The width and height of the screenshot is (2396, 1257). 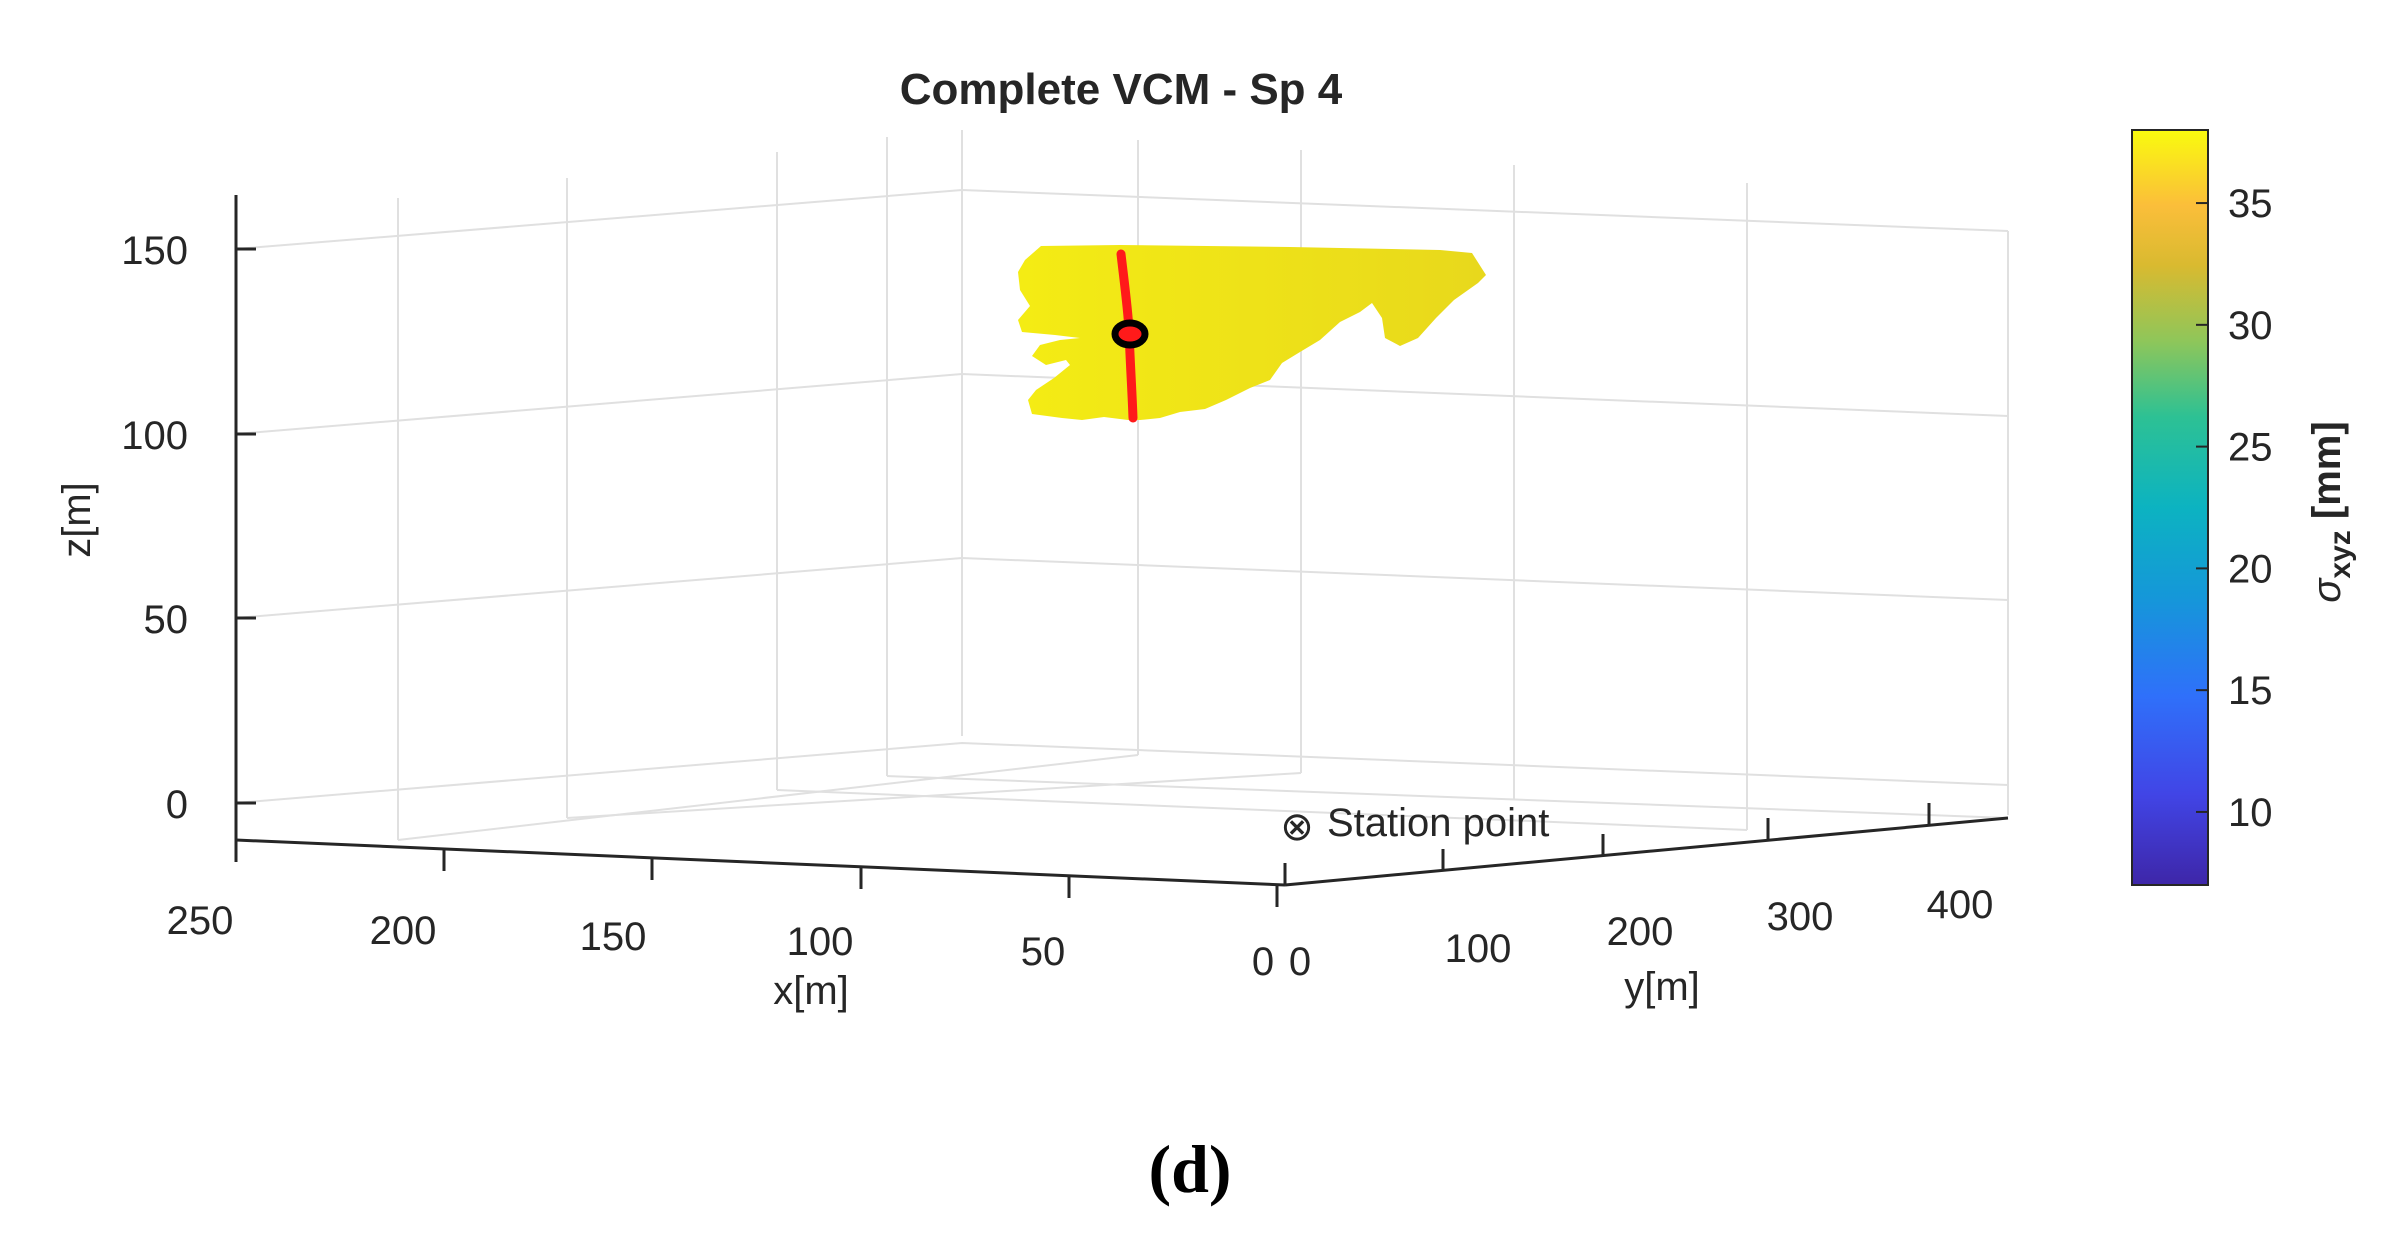 I want to click on colorbar-tick-label: 15, so click(x=2250, y=691).